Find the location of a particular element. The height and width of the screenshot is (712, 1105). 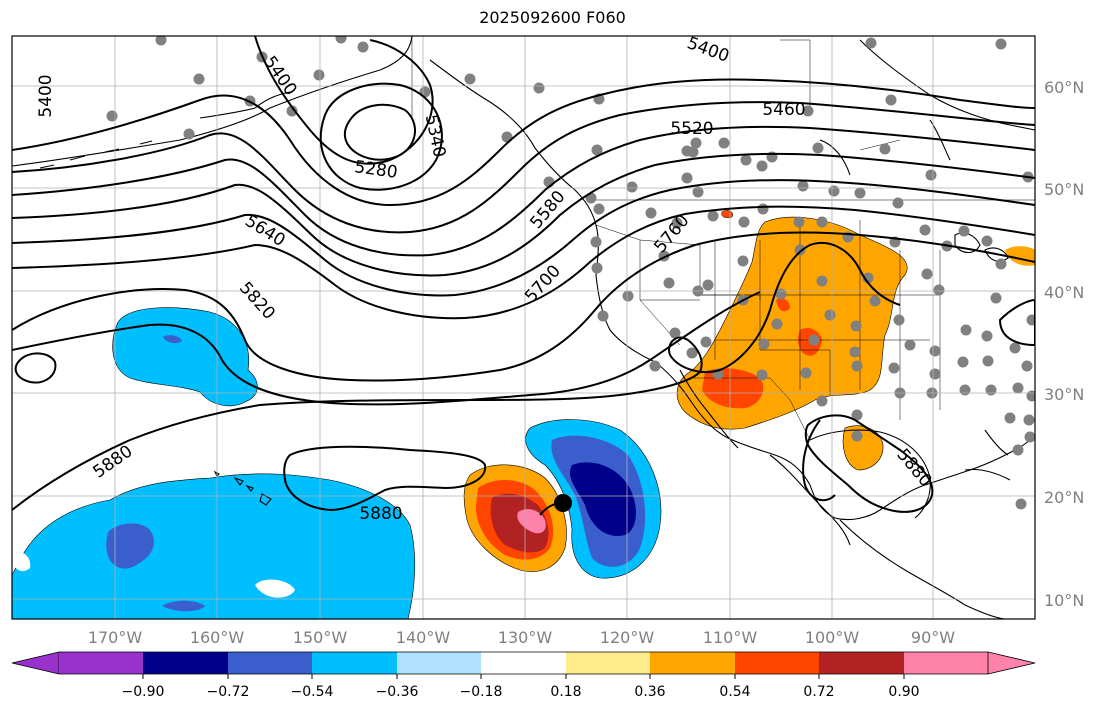

lat-label: 40°N is located at coordinates (1064, 292).